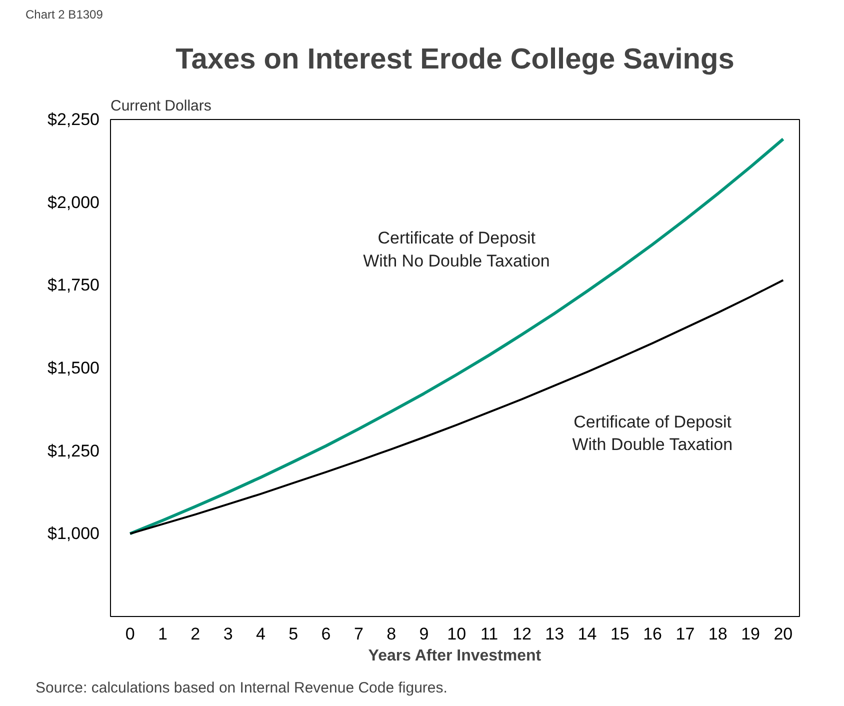  Describe the element at coordinates (161, 106) in the screenshot. I see `y-axis-title: Current Dollars` at that location.